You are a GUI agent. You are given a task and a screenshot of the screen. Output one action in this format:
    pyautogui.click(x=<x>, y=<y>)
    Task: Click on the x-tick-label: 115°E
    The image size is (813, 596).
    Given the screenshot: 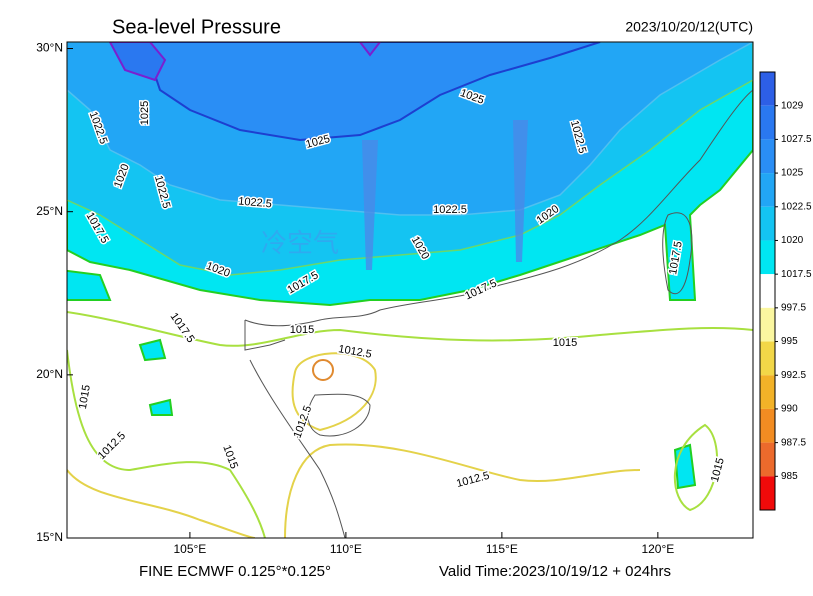 What is the action you would take?
    pyautogui.click(x=502, y=549)
    